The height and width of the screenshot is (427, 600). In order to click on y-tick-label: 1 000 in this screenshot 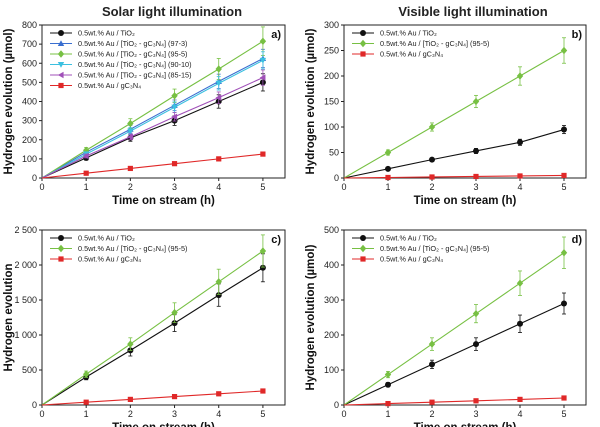, I will do `click(25, 335)`.